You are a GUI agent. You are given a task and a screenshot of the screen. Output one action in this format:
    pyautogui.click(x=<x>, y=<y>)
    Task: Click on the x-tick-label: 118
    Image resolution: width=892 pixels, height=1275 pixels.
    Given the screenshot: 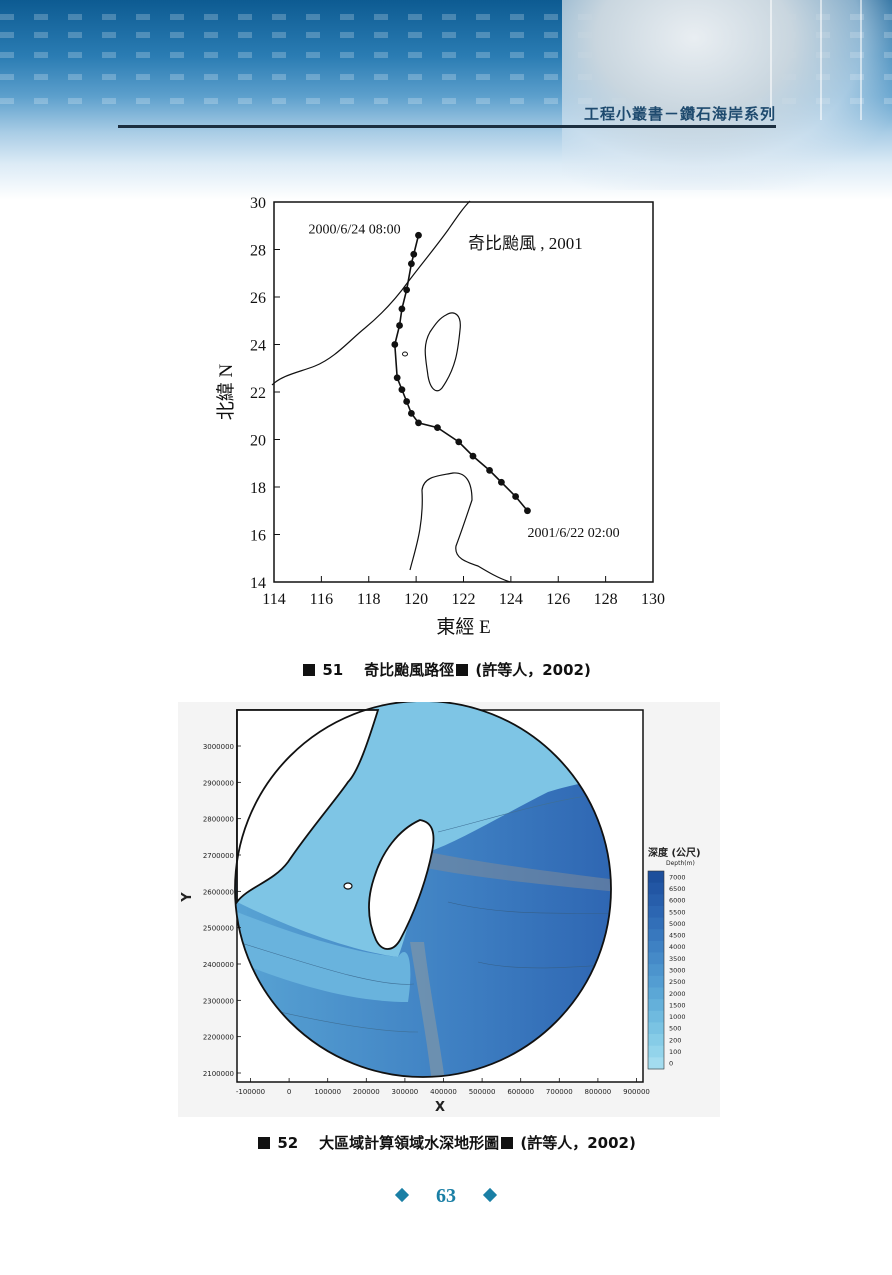 What is the action you would take?
    pyautogui.click(x=368, y=599)
    